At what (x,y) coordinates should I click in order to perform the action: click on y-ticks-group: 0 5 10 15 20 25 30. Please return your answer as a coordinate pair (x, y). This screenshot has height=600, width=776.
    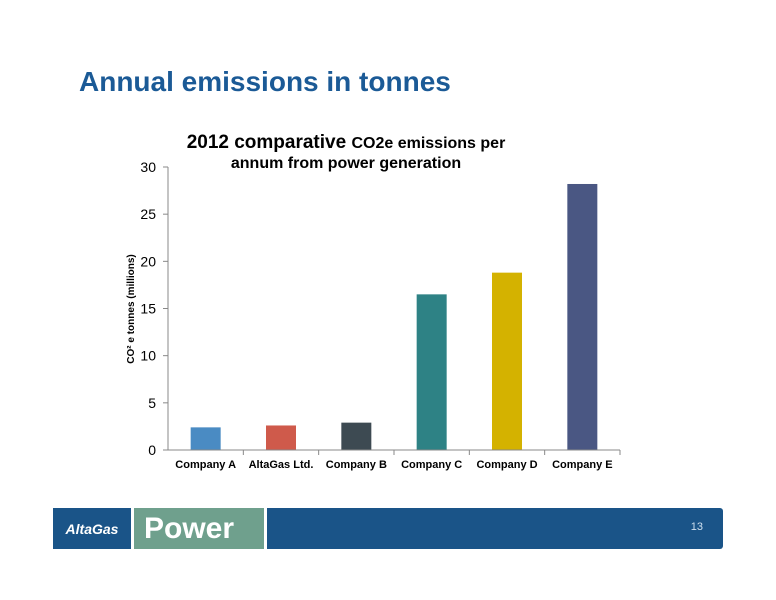
    Looking at the image, I should click on (154, 308).